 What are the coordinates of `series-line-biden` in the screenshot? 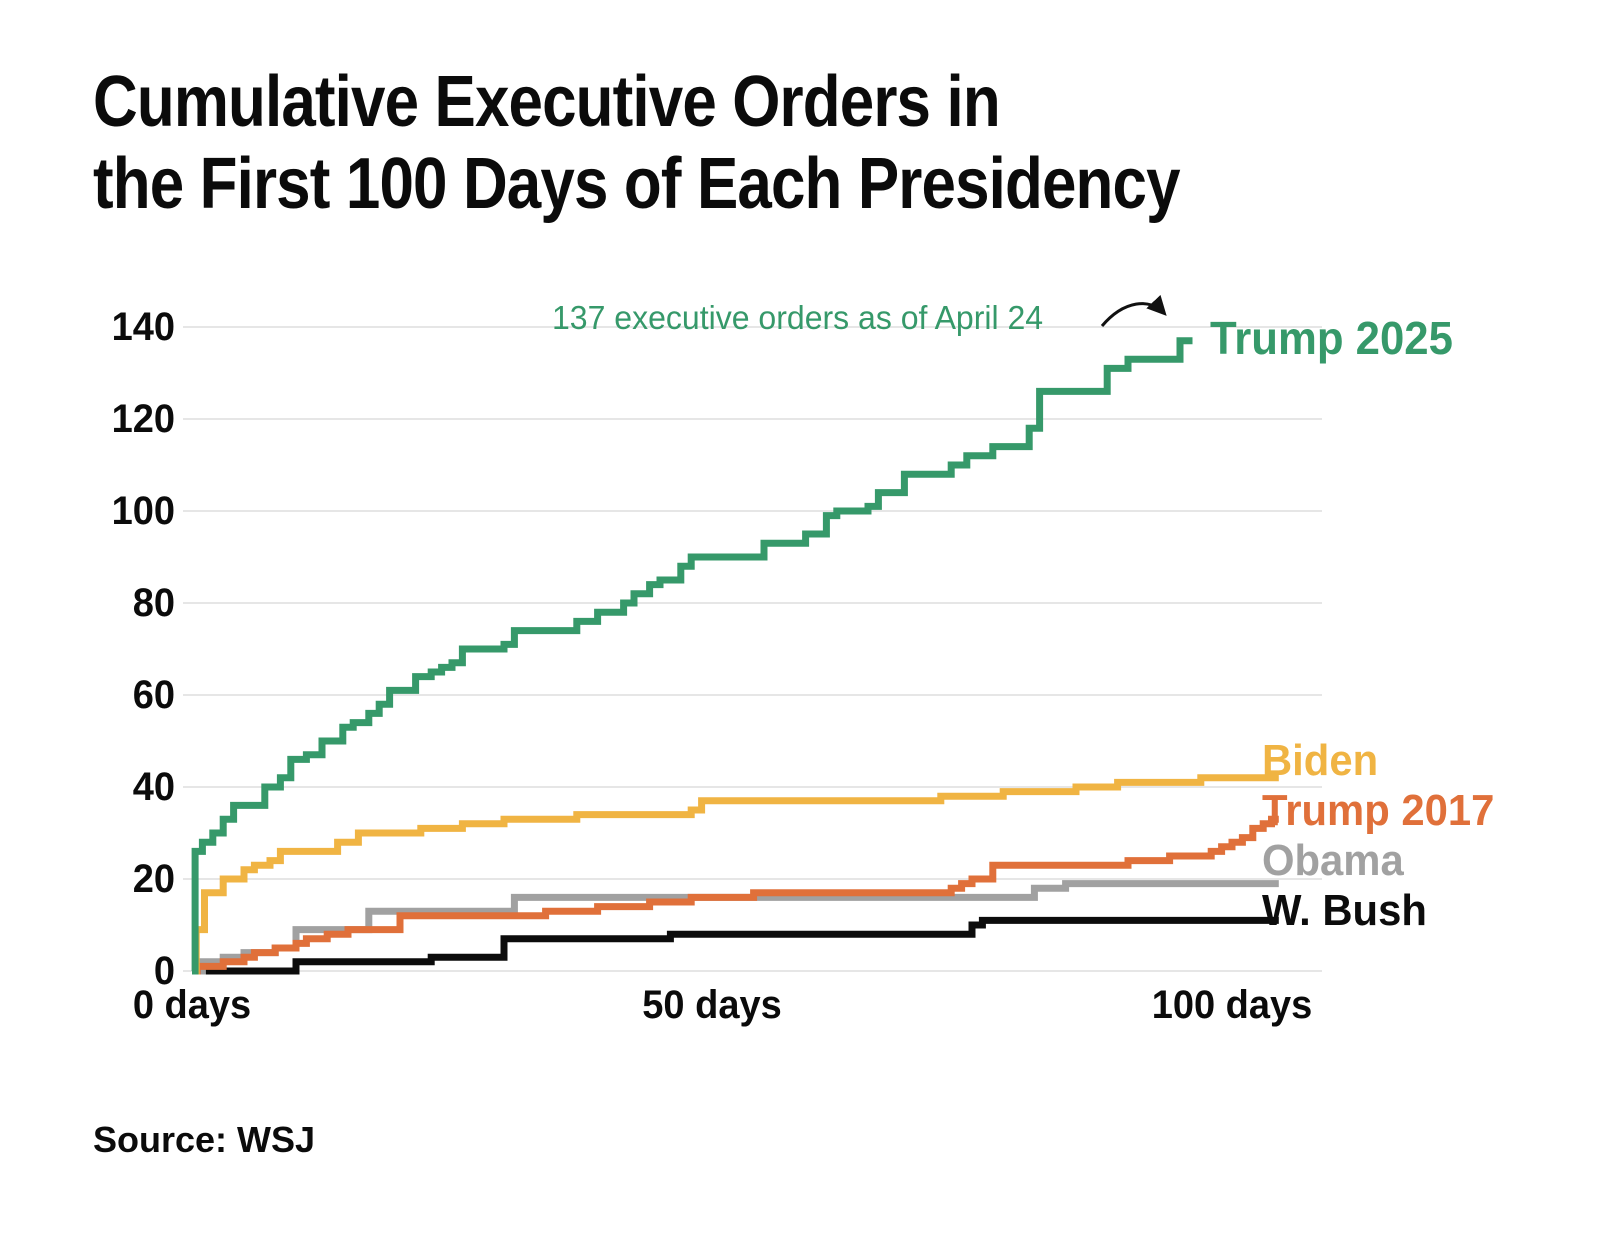 It's located at (735, 874).